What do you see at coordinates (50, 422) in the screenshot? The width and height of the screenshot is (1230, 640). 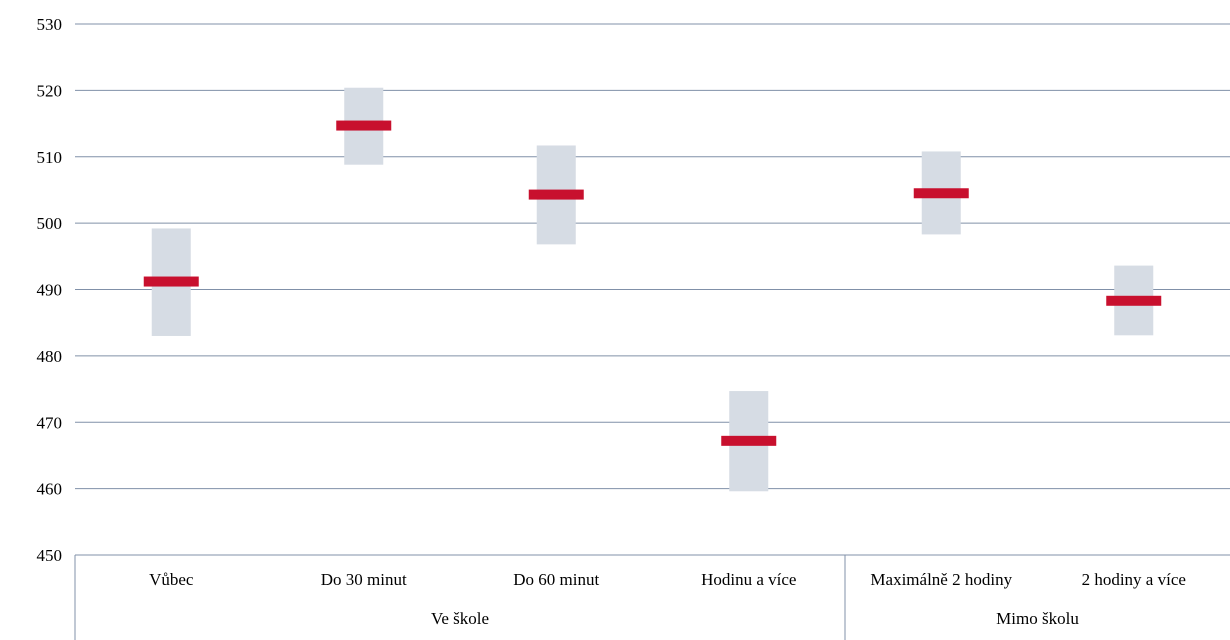 I see `y-tick-label: 470` at bounding box center [50, 422].